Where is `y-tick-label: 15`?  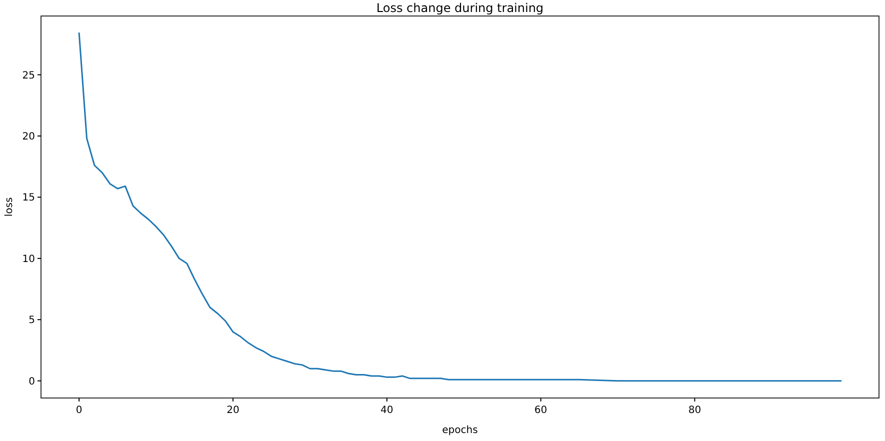
y-tick-label: 15 is located at coordinates (28, 198).